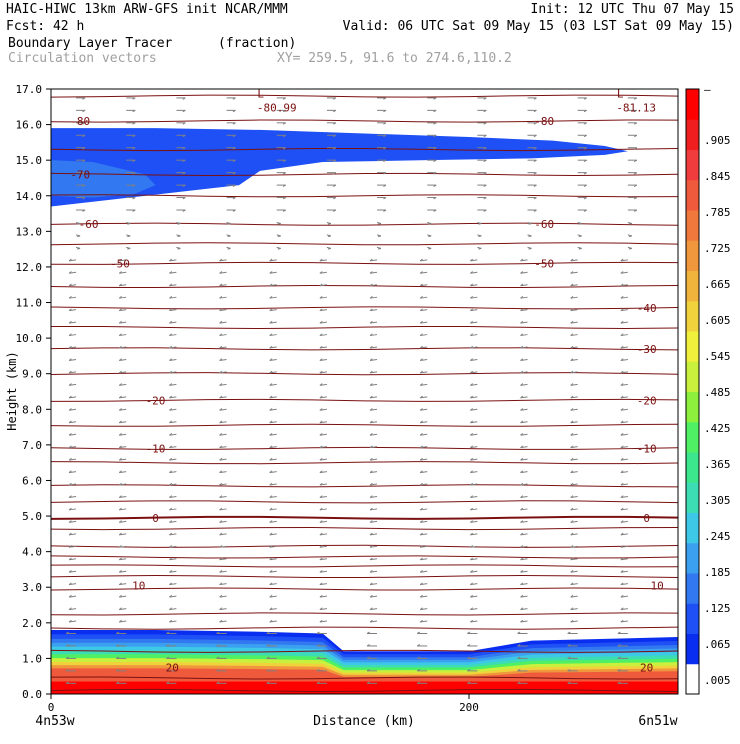 This screenshot has width=740, height=744. I want to click on upper-tracer-core, so click(103, 179).